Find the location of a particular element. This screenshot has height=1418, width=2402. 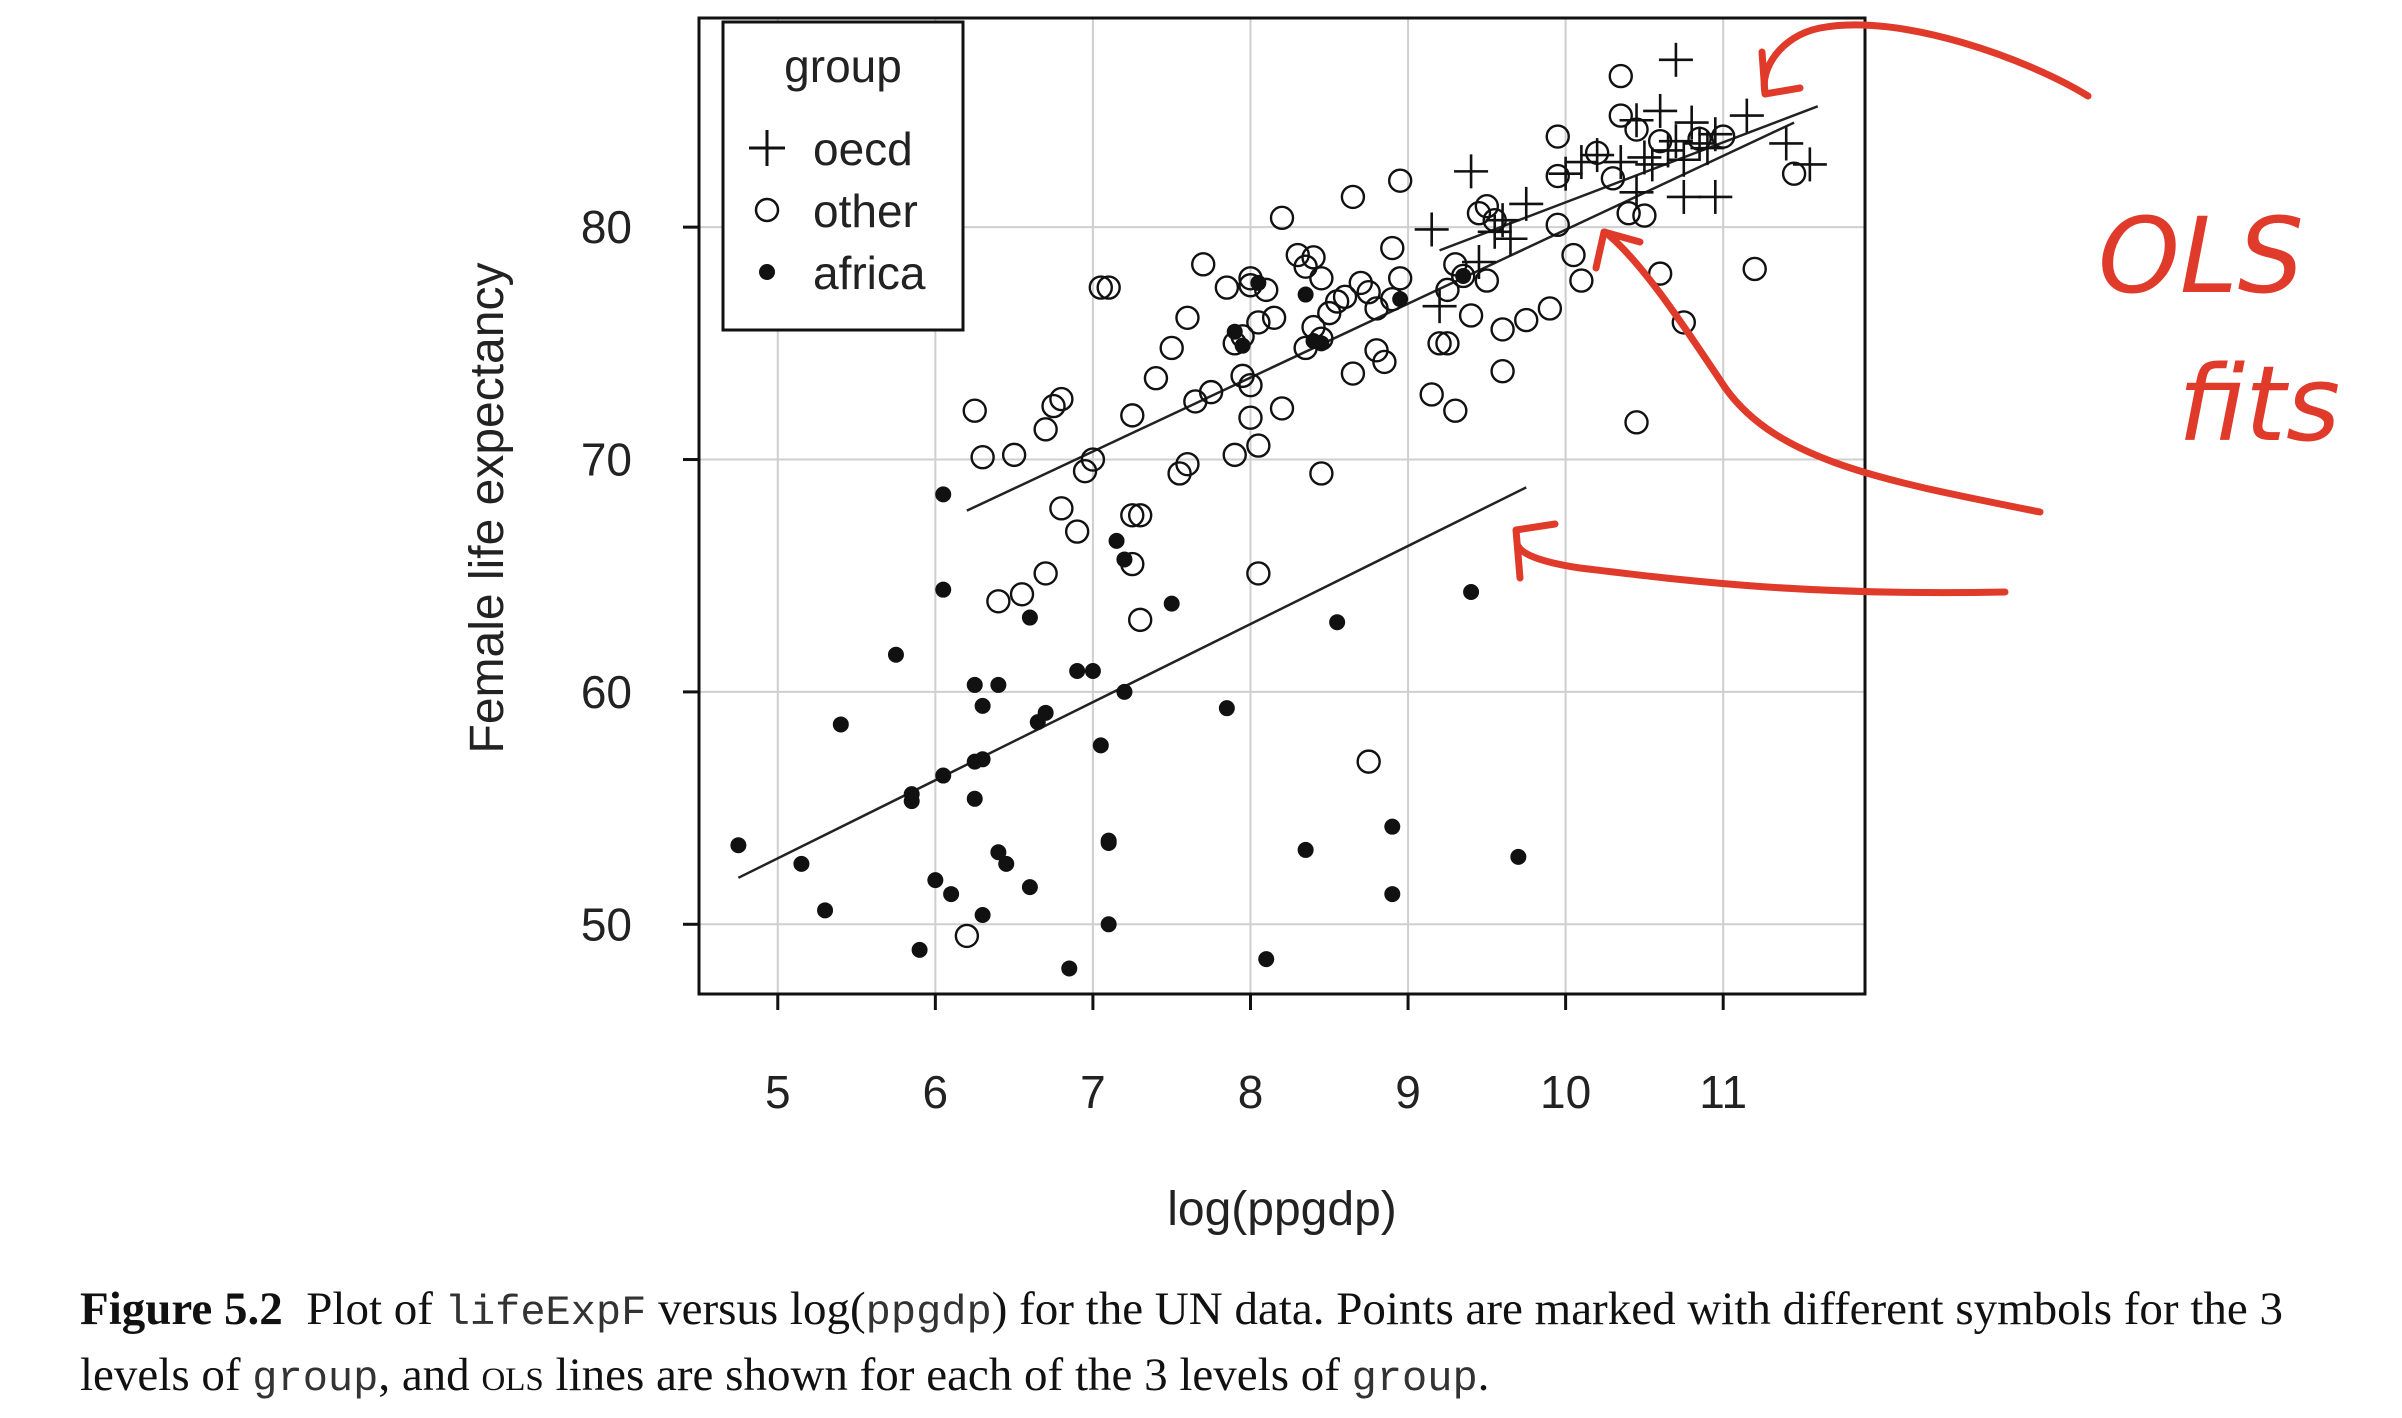

arrow-to-africa-line is located at coordinates (1761, 569).